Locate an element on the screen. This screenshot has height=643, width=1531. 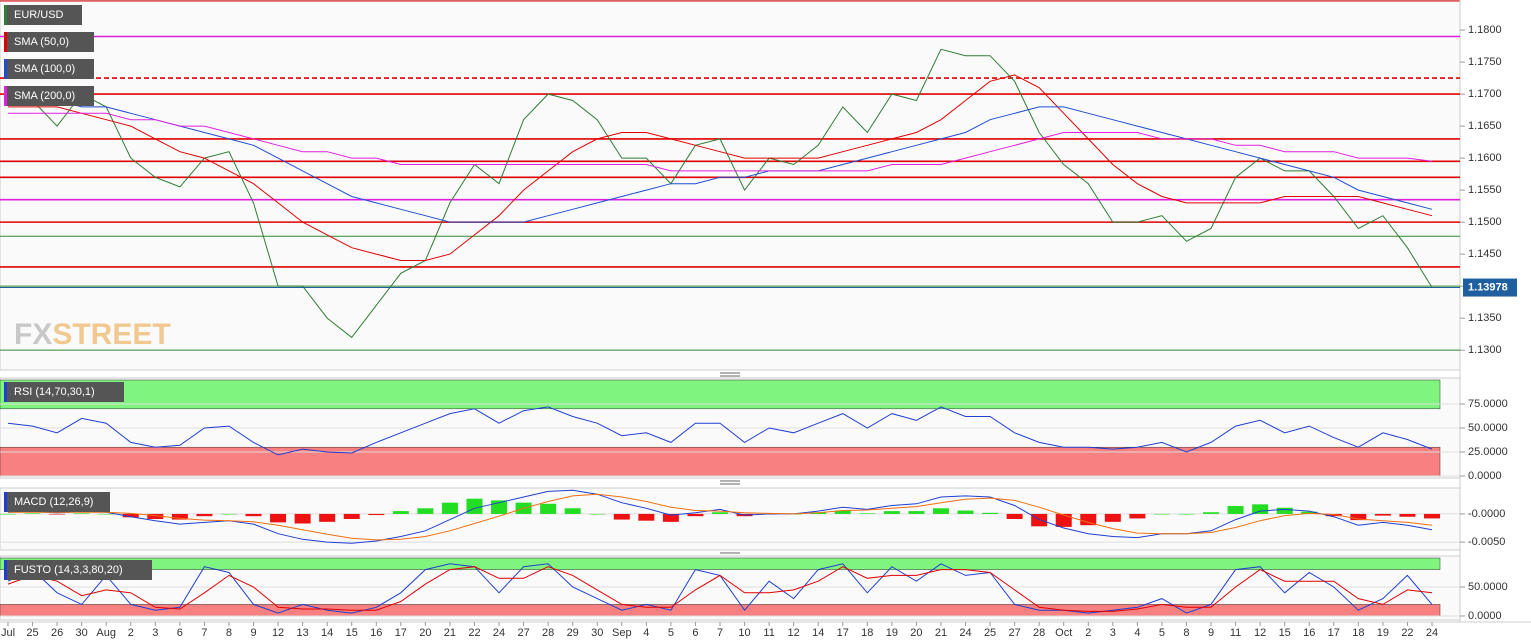
y-tick-label: 1.1600 is located at coordinates (1485, 158).